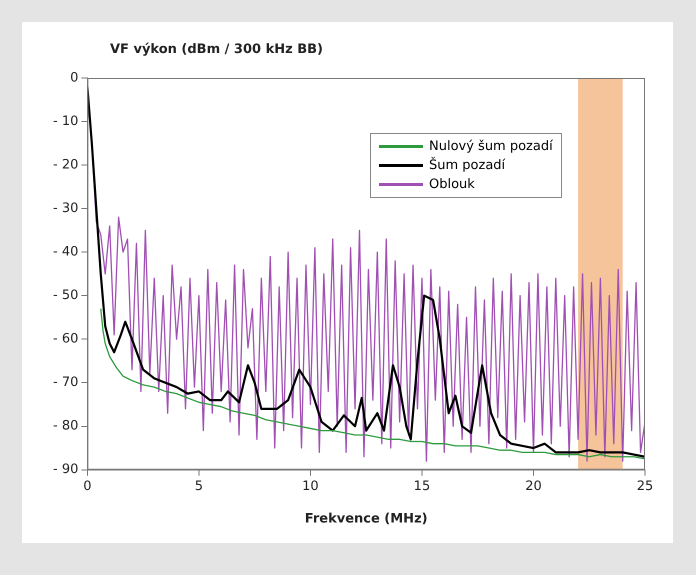  What do you see at coordinates (310, 486) in the screenshot?
I see `x-tick-label: 10` at bounding box center [310, 486].